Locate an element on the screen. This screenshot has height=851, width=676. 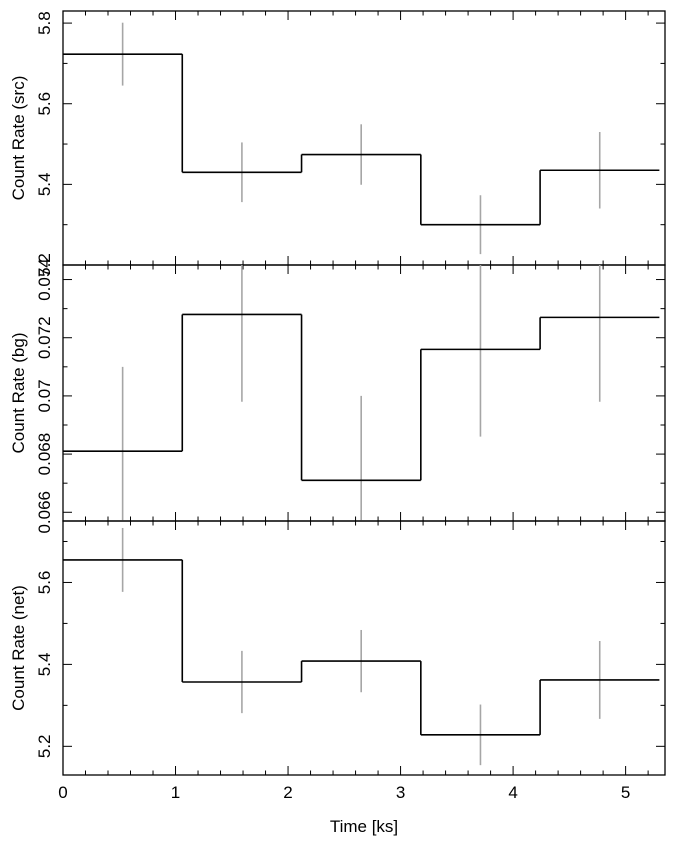
x-tick-label: 3 is located at coordinates (400, 792).